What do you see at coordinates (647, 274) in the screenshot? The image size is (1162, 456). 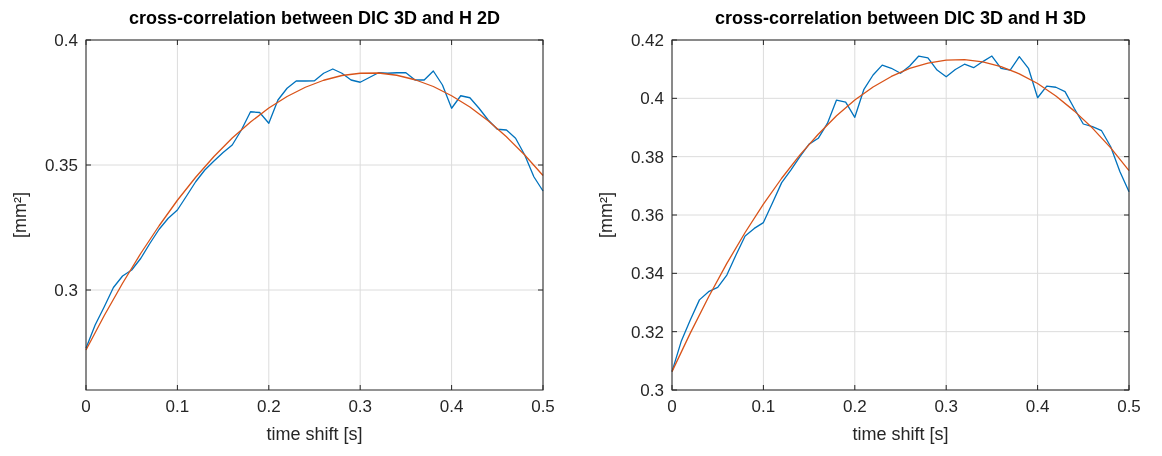 I see `y-tick-label: 0.34` at bounding box center [647, 274].